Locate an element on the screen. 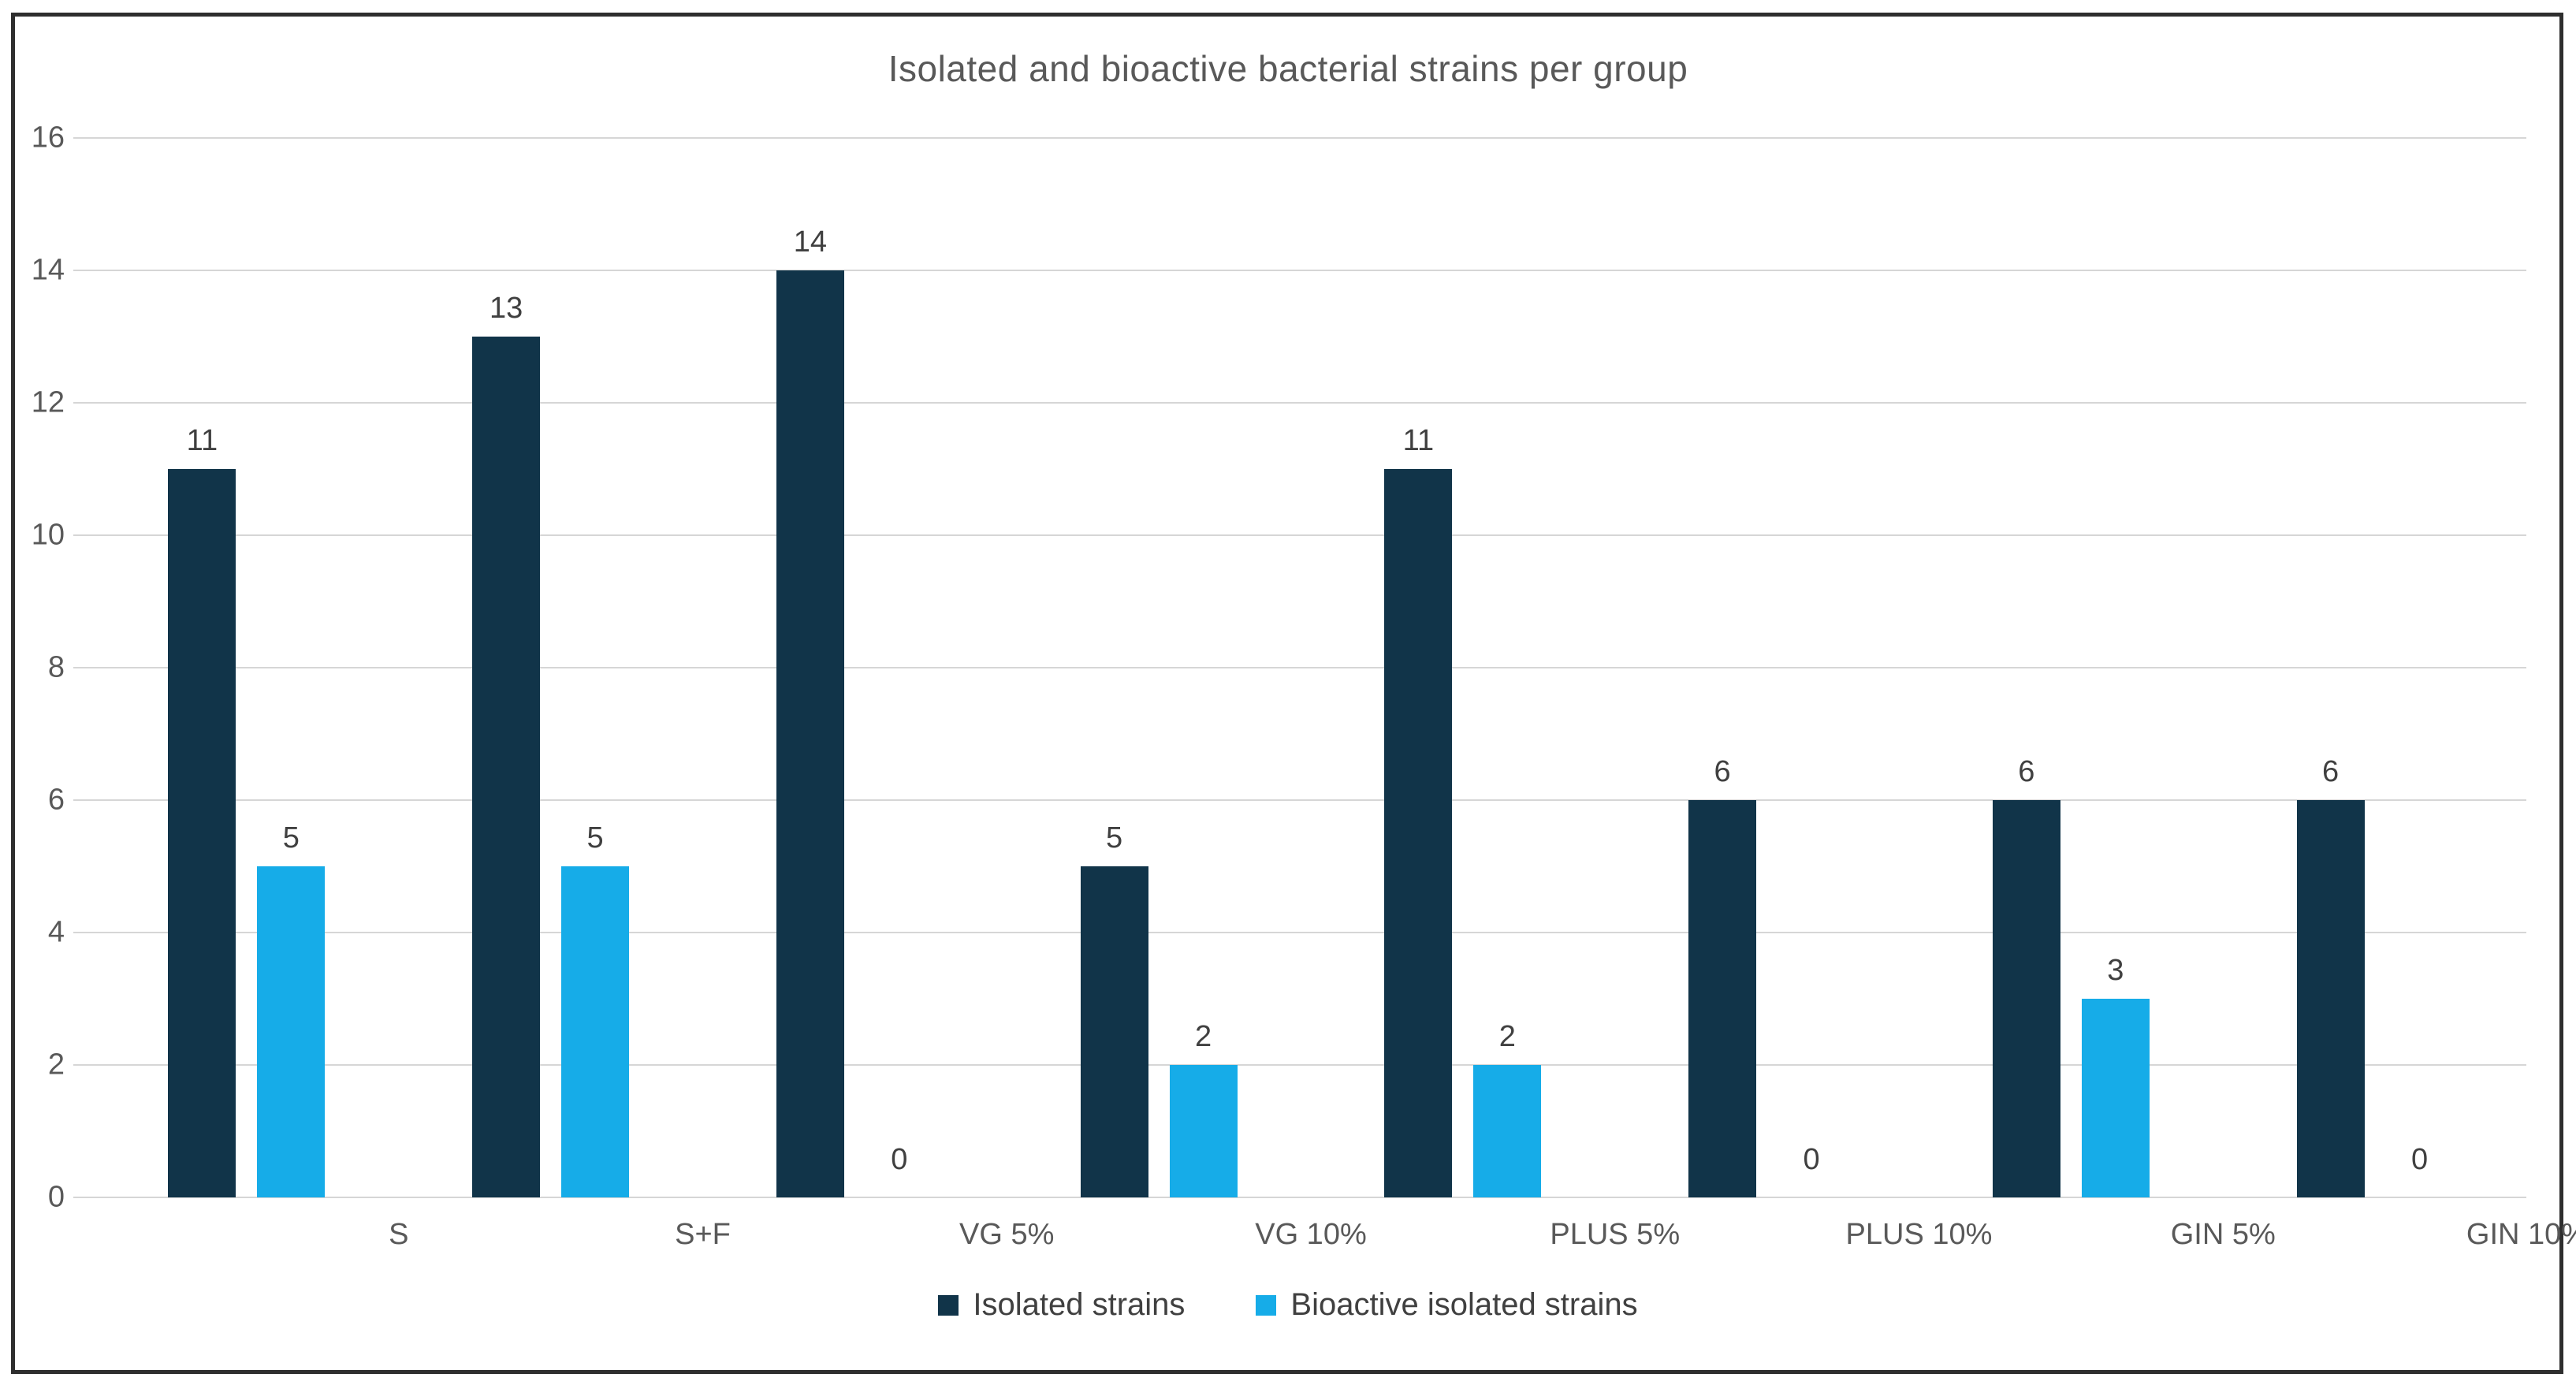 The height and width of the screenshot is (1385, 2576). x-tick-label-s: S is located at coordinates (399, 1235).